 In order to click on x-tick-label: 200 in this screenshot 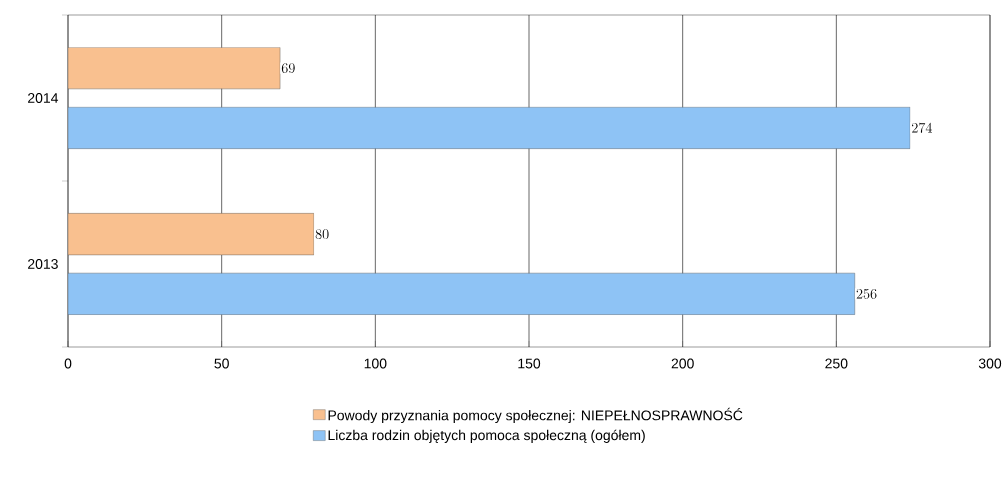, I will do `click(682, 363)`.